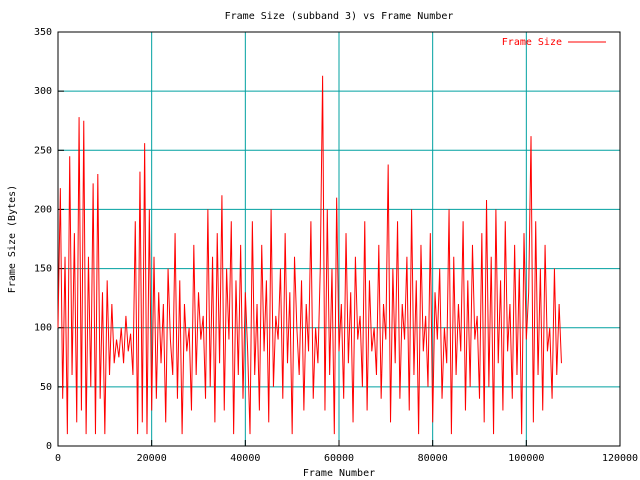  What do you see at coordinates (620, 458) in the screenshot?
I see `x-tick-label: 120000` at bounding box center [620, 458].